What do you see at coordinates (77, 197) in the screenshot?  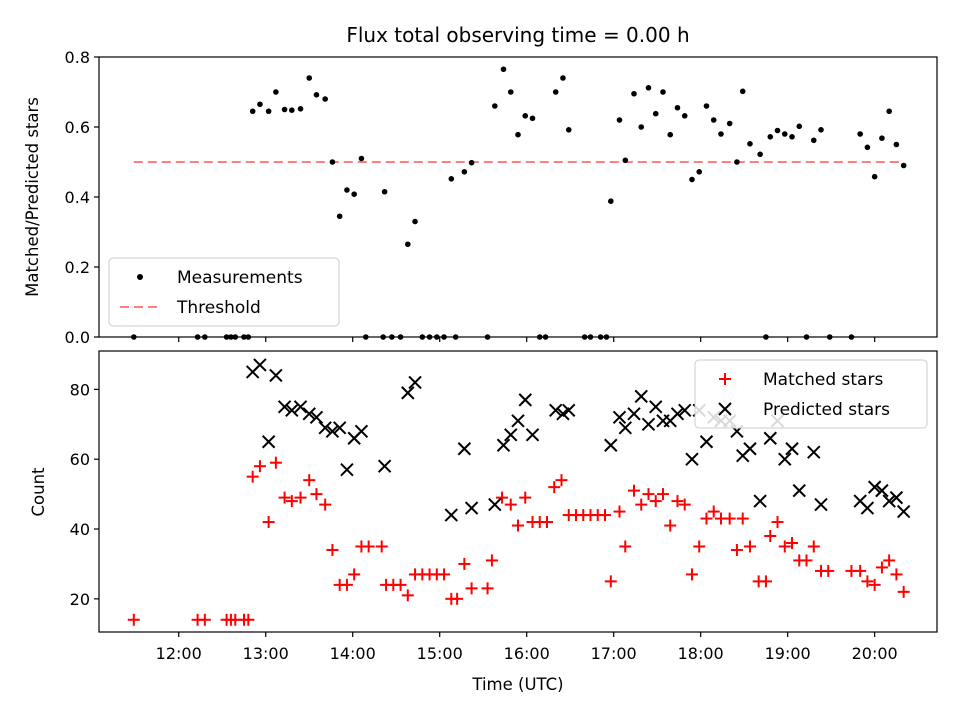 I see `y-tick-label: 0.4` at bounding box center [77, 197].